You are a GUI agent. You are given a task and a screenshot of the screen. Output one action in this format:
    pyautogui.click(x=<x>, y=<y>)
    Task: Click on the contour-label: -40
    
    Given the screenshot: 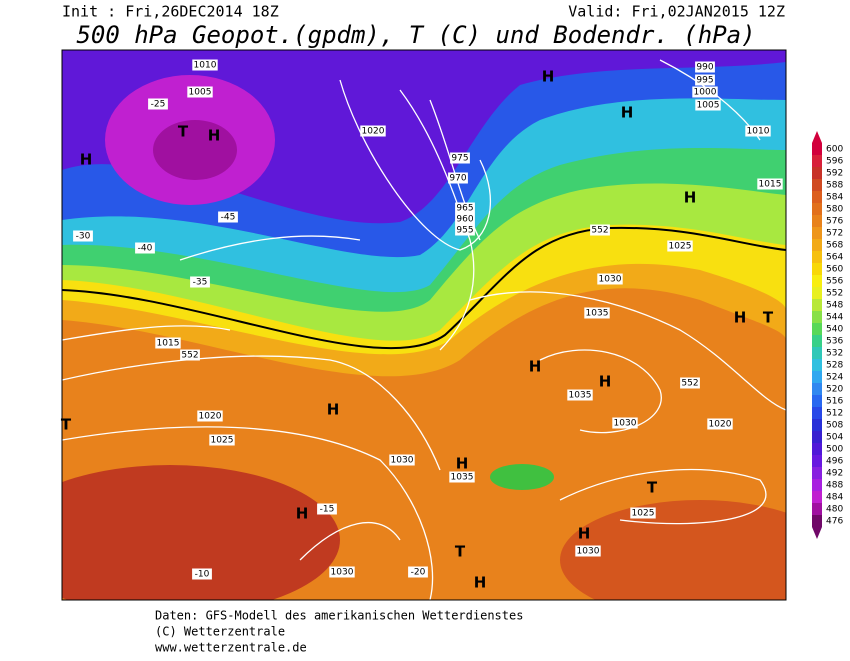 What is the action you would take?
    pyautogui.click(x=145, y=249)
    